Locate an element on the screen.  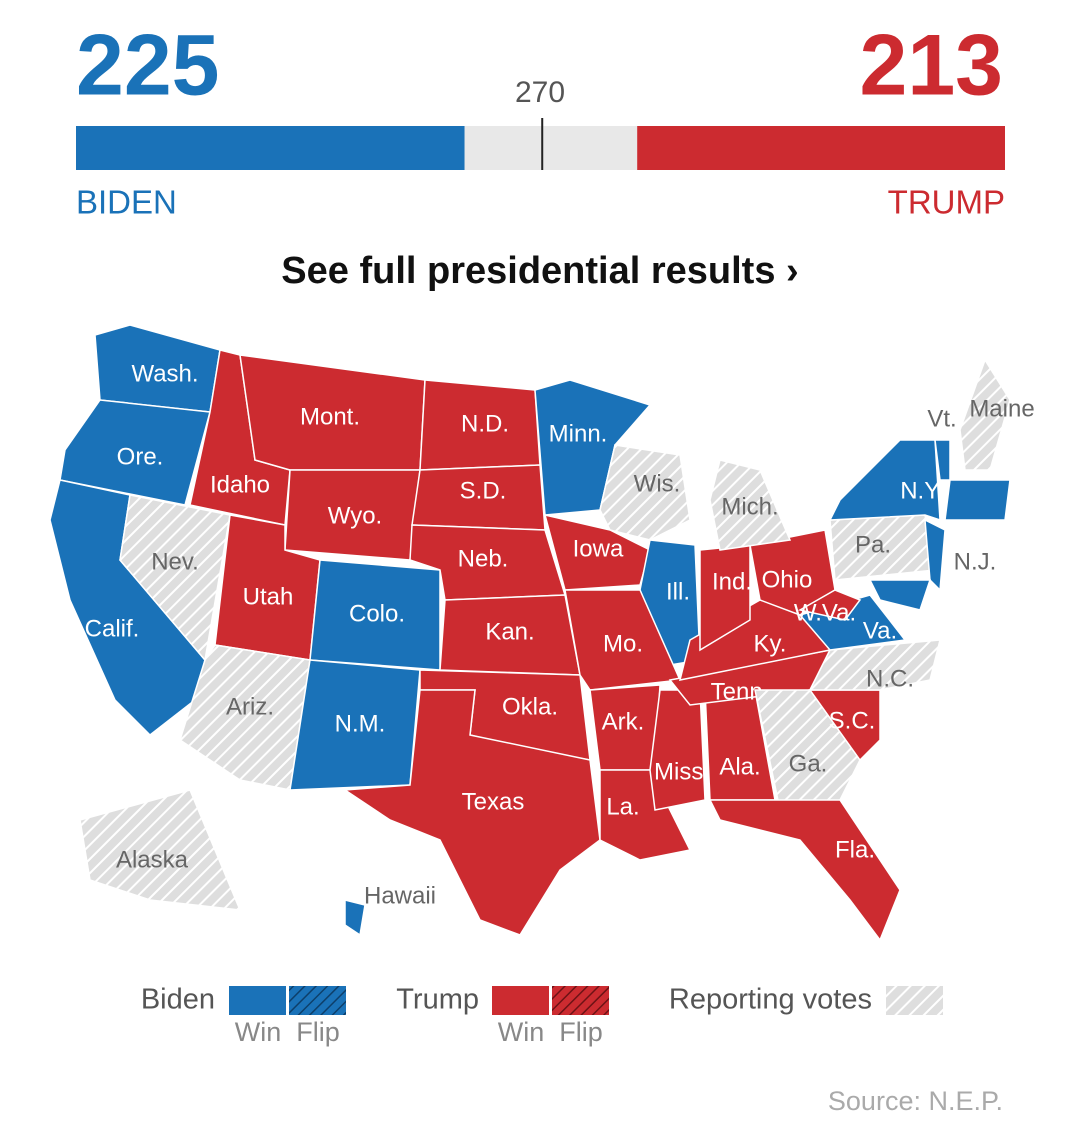
state-label: S.C. is located at coordinates (852, 720).